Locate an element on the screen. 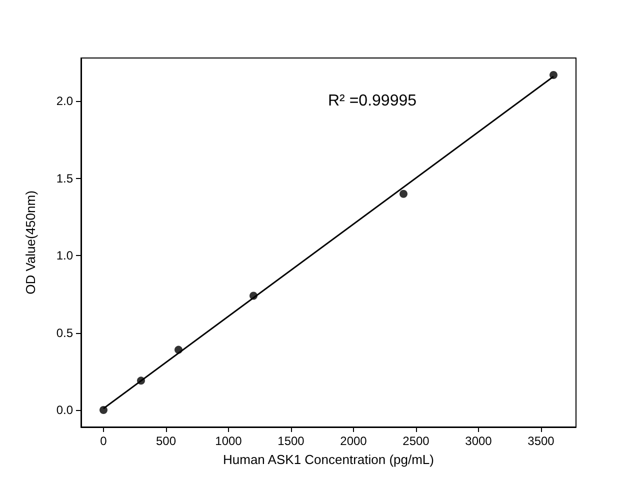 This screenshot has height=480, width=640. x-tick-label: 1000 is located at coordinates (228, 441).